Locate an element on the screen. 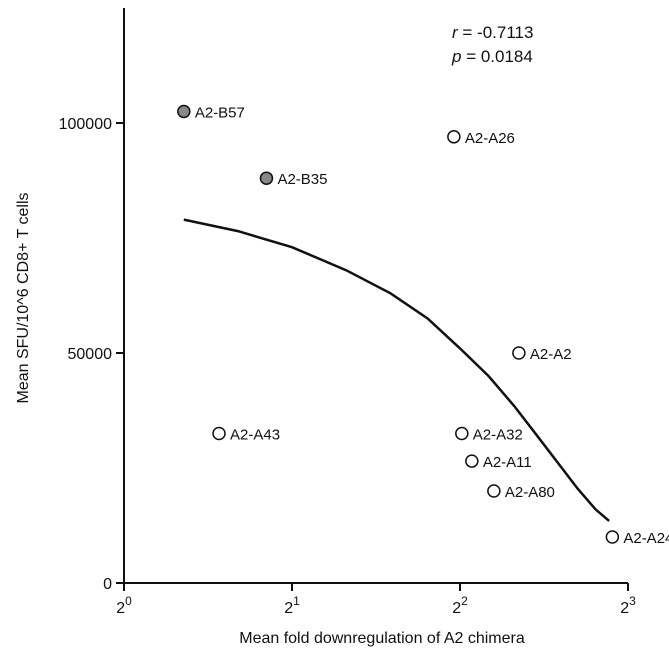  x-tick-label: 23 is located at coordinates (628, 605).